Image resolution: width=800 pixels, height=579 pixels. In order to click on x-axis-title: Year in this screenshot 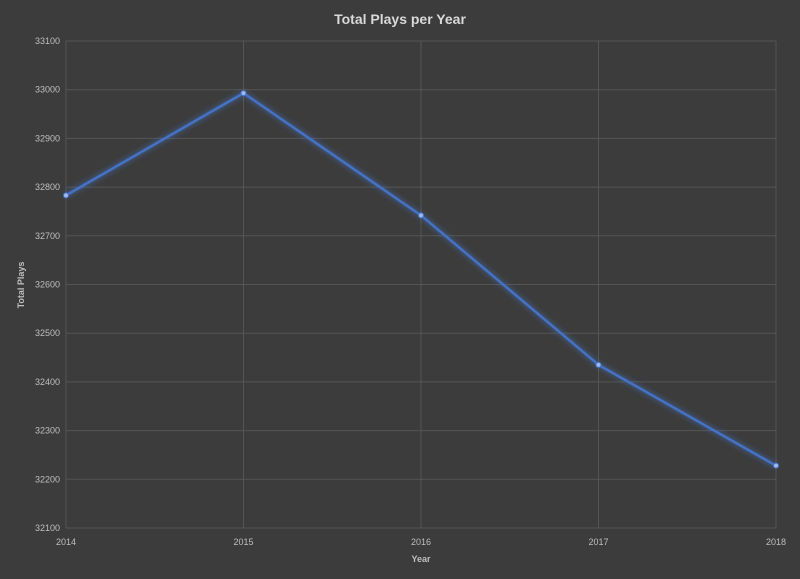, I will do `click(421, 559)`.